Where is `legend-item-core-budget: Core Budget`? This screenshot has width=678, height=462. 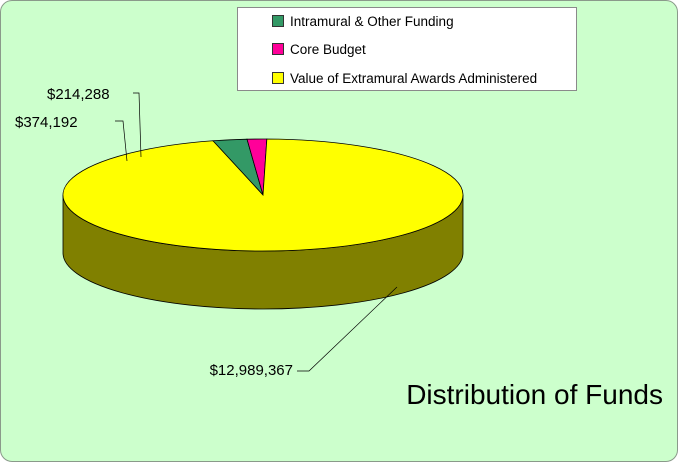
legend-item-core-budget: Core Budget is located at coordinates (319, 49).